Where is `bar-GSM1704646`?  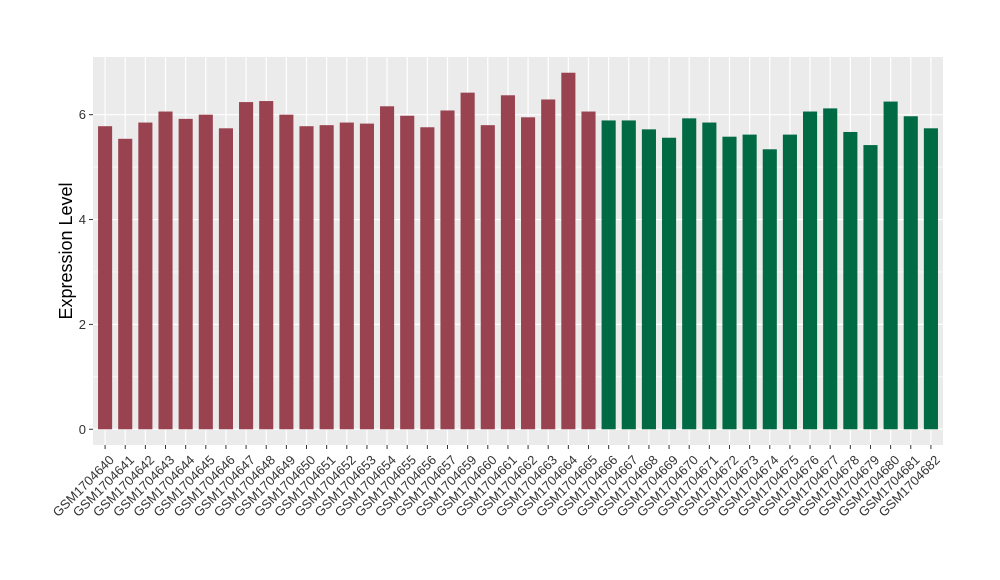 bar-GSM1704646 is located at coordinates (225, 279).